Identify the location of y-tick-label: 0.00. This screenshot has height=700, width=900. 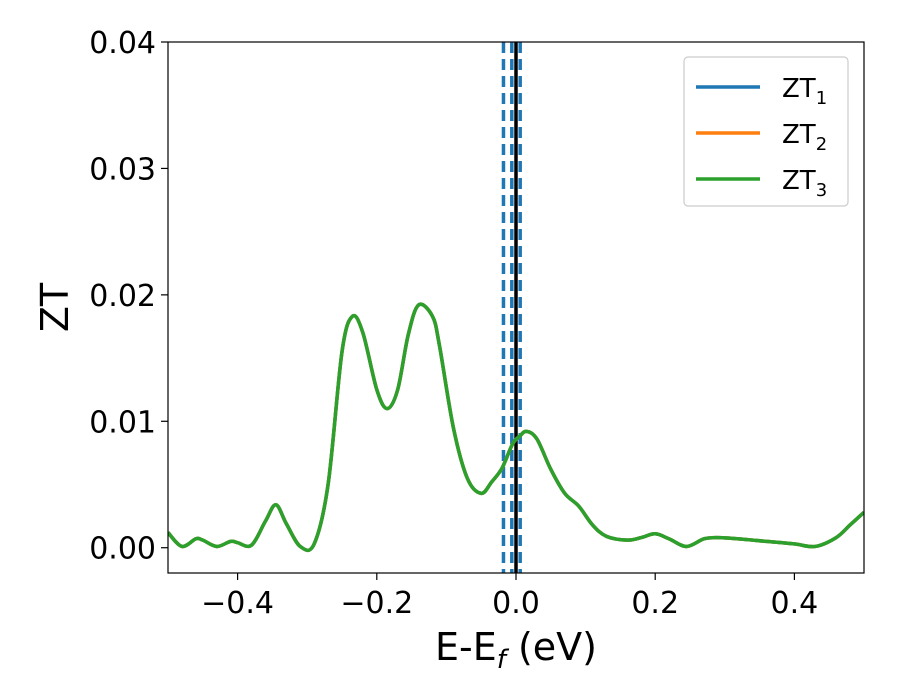
(122, 549).